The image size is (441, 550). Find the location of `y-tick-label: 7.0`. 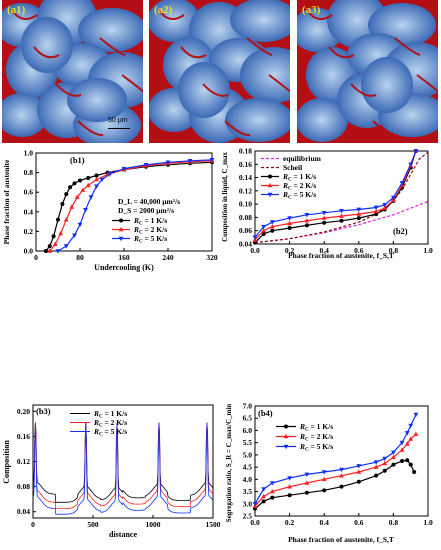

y-tick-label: 7.0 is located at coordinates (248, 406).